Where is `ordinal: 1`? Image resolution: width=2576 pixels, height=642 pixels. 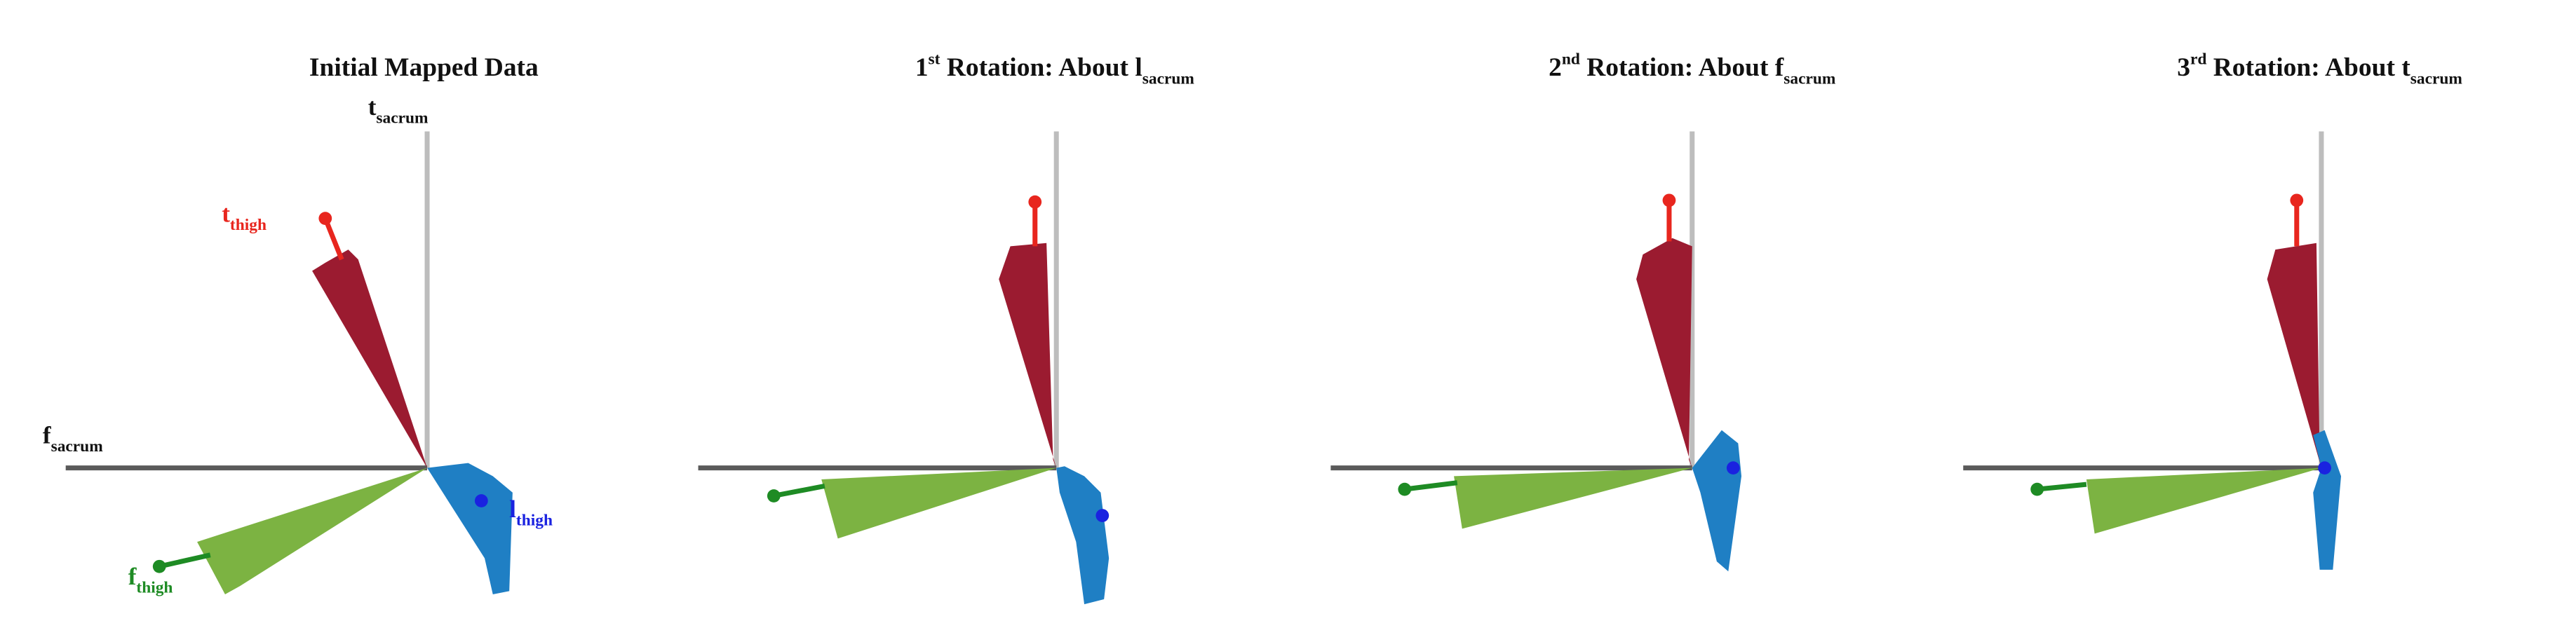
ordinal: 1 is located at coordinates (922, 67).